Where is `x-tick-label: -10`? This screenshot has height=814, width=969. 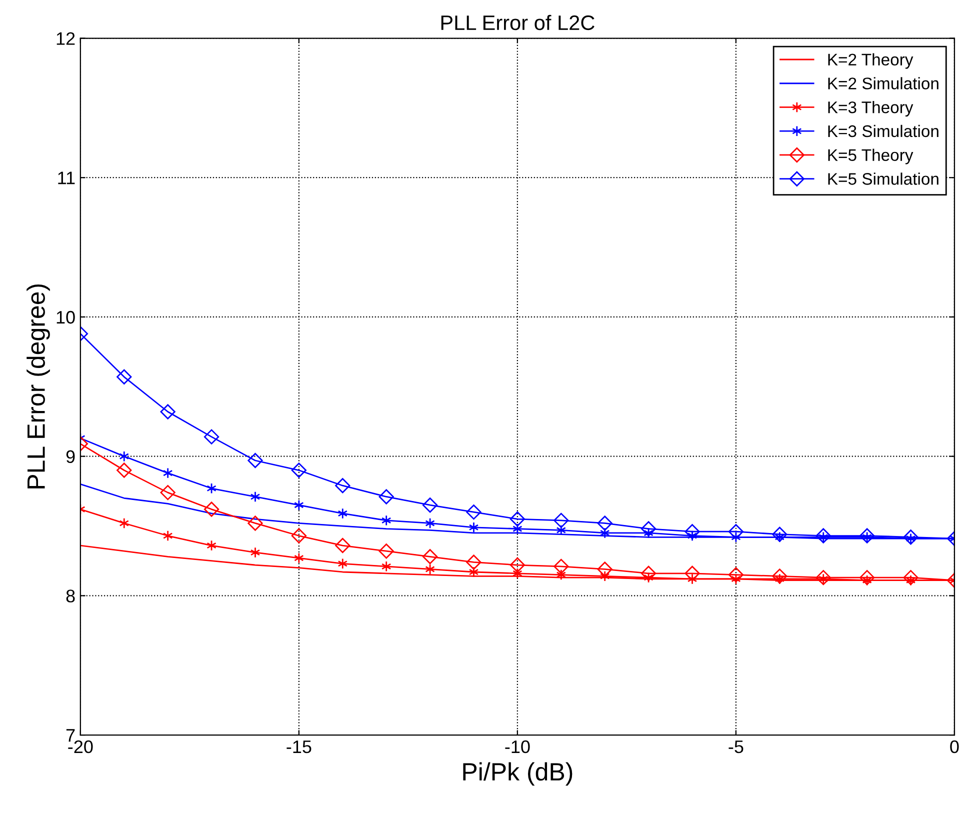
x-tick-label: -10 is located at coordinates (517, 747).